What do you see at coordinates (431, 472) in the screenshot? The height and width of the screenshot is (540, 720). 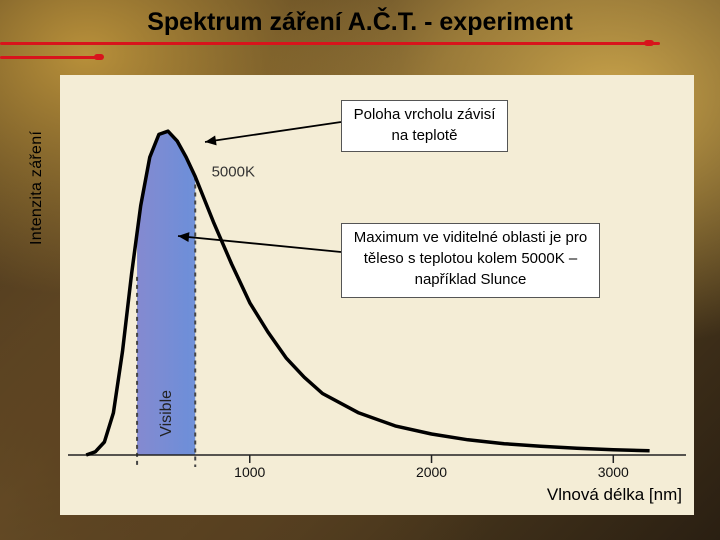 I see `x-tick-label-2000: 2000` at bounding box center [431, 472].